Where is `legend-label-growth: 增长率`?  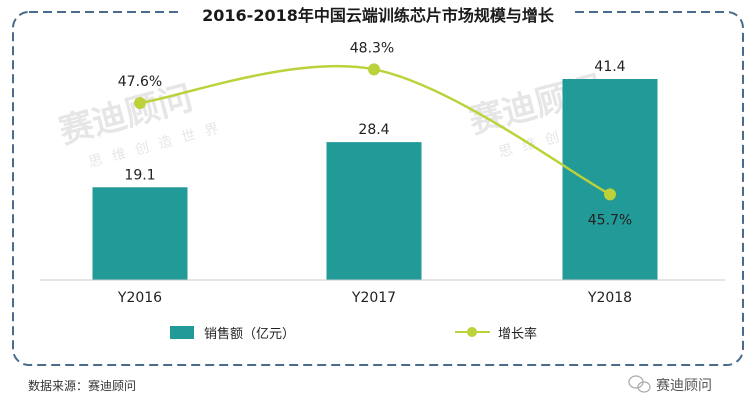
legend-label-growth: 增长率 is located at coordinates (517, 334).